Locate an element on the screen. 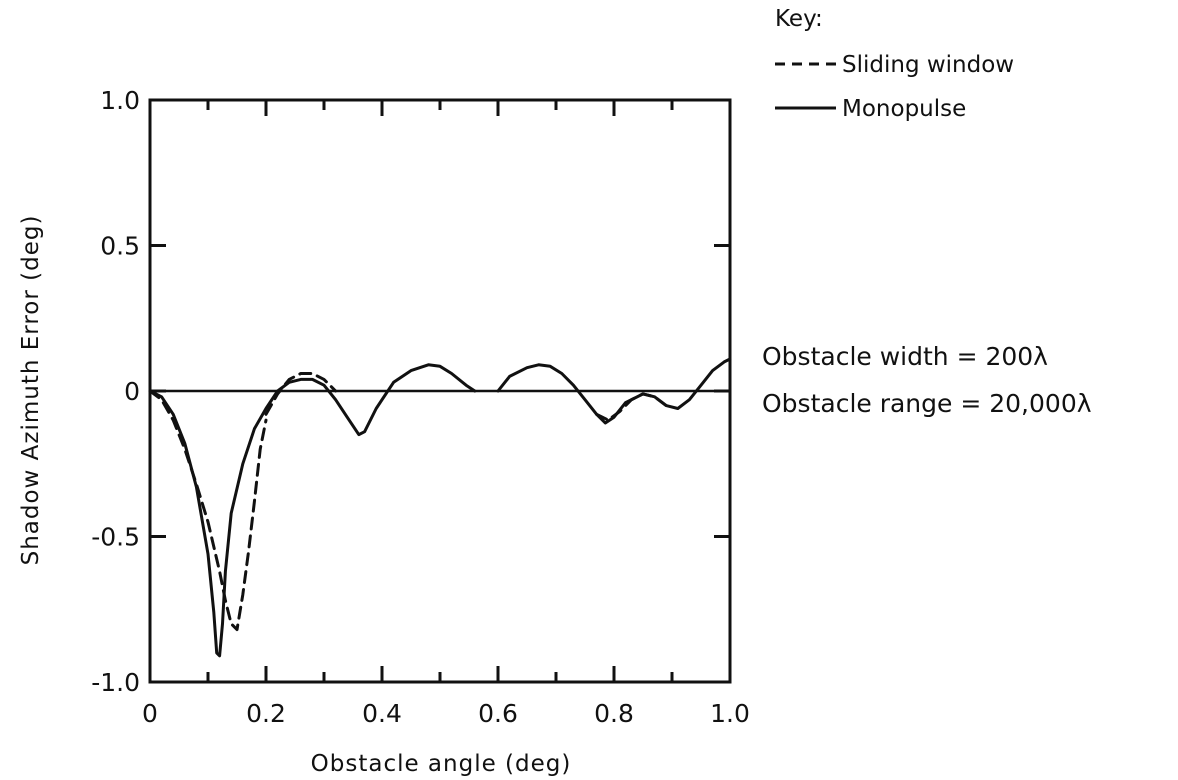 The height and width of the screenshot is (780, 1178). legend-label-sliding-window: Sliding window is located at coordinates (928, 65).